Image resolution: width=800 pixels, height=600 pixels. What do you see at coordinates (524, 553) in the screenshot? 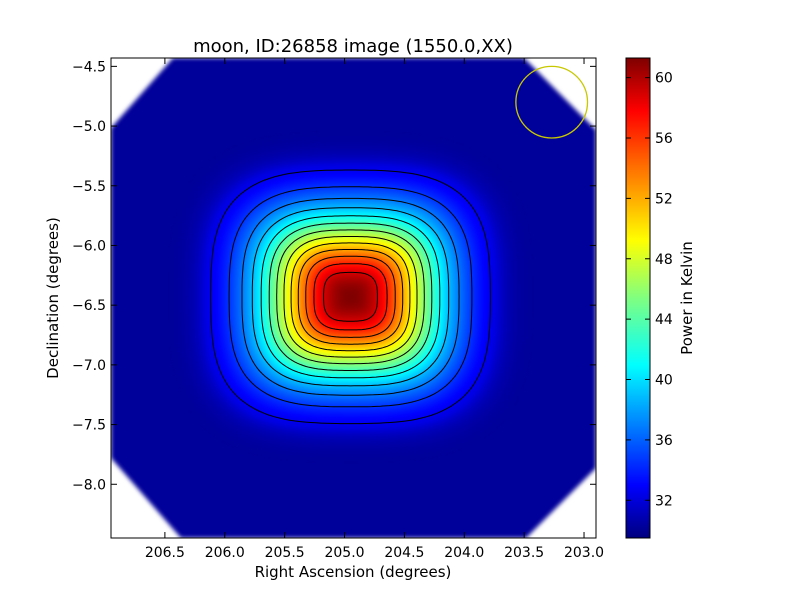
I see `x-tick-label: 203.5` at bounding box center [524, 553].